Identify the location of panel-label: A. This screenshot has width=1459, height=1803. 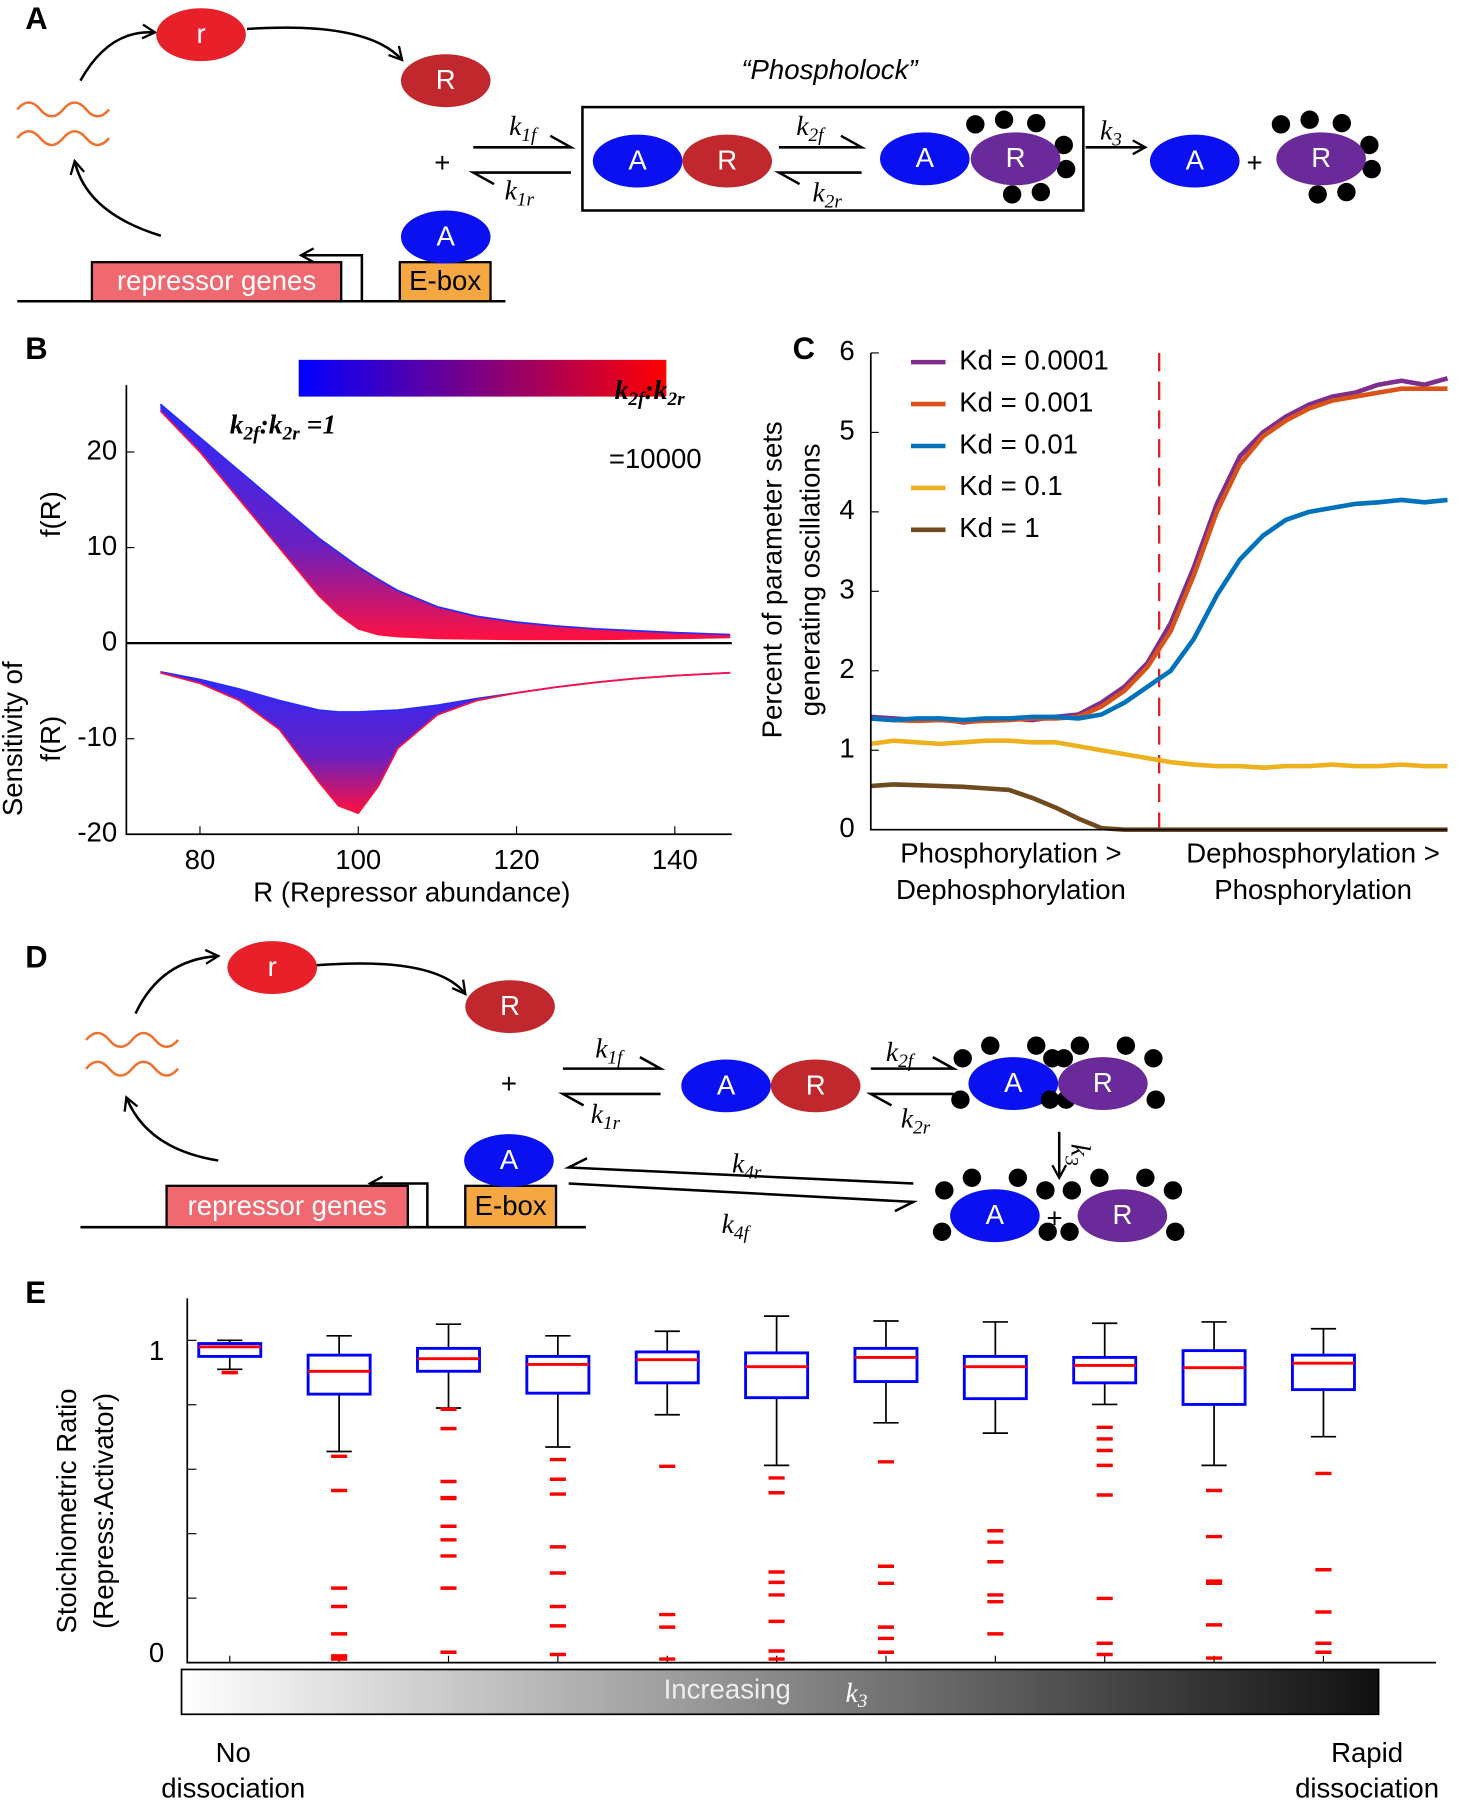
(36, 18).